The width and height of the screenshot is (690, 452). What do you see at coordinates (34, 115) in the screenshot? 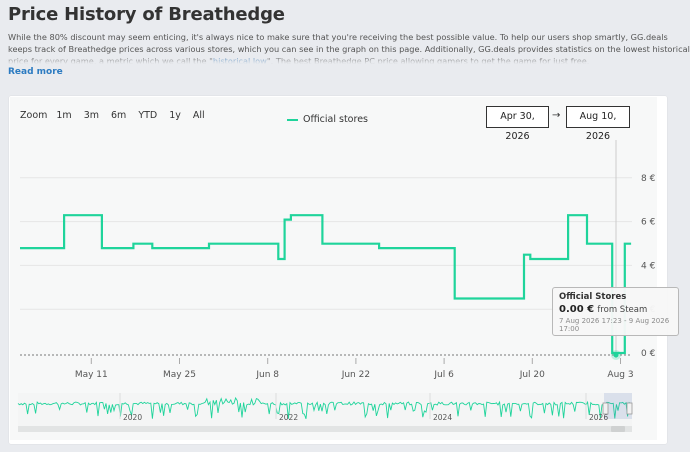
I see `zoom-label: Zoom` at bounding box center [34, 115].